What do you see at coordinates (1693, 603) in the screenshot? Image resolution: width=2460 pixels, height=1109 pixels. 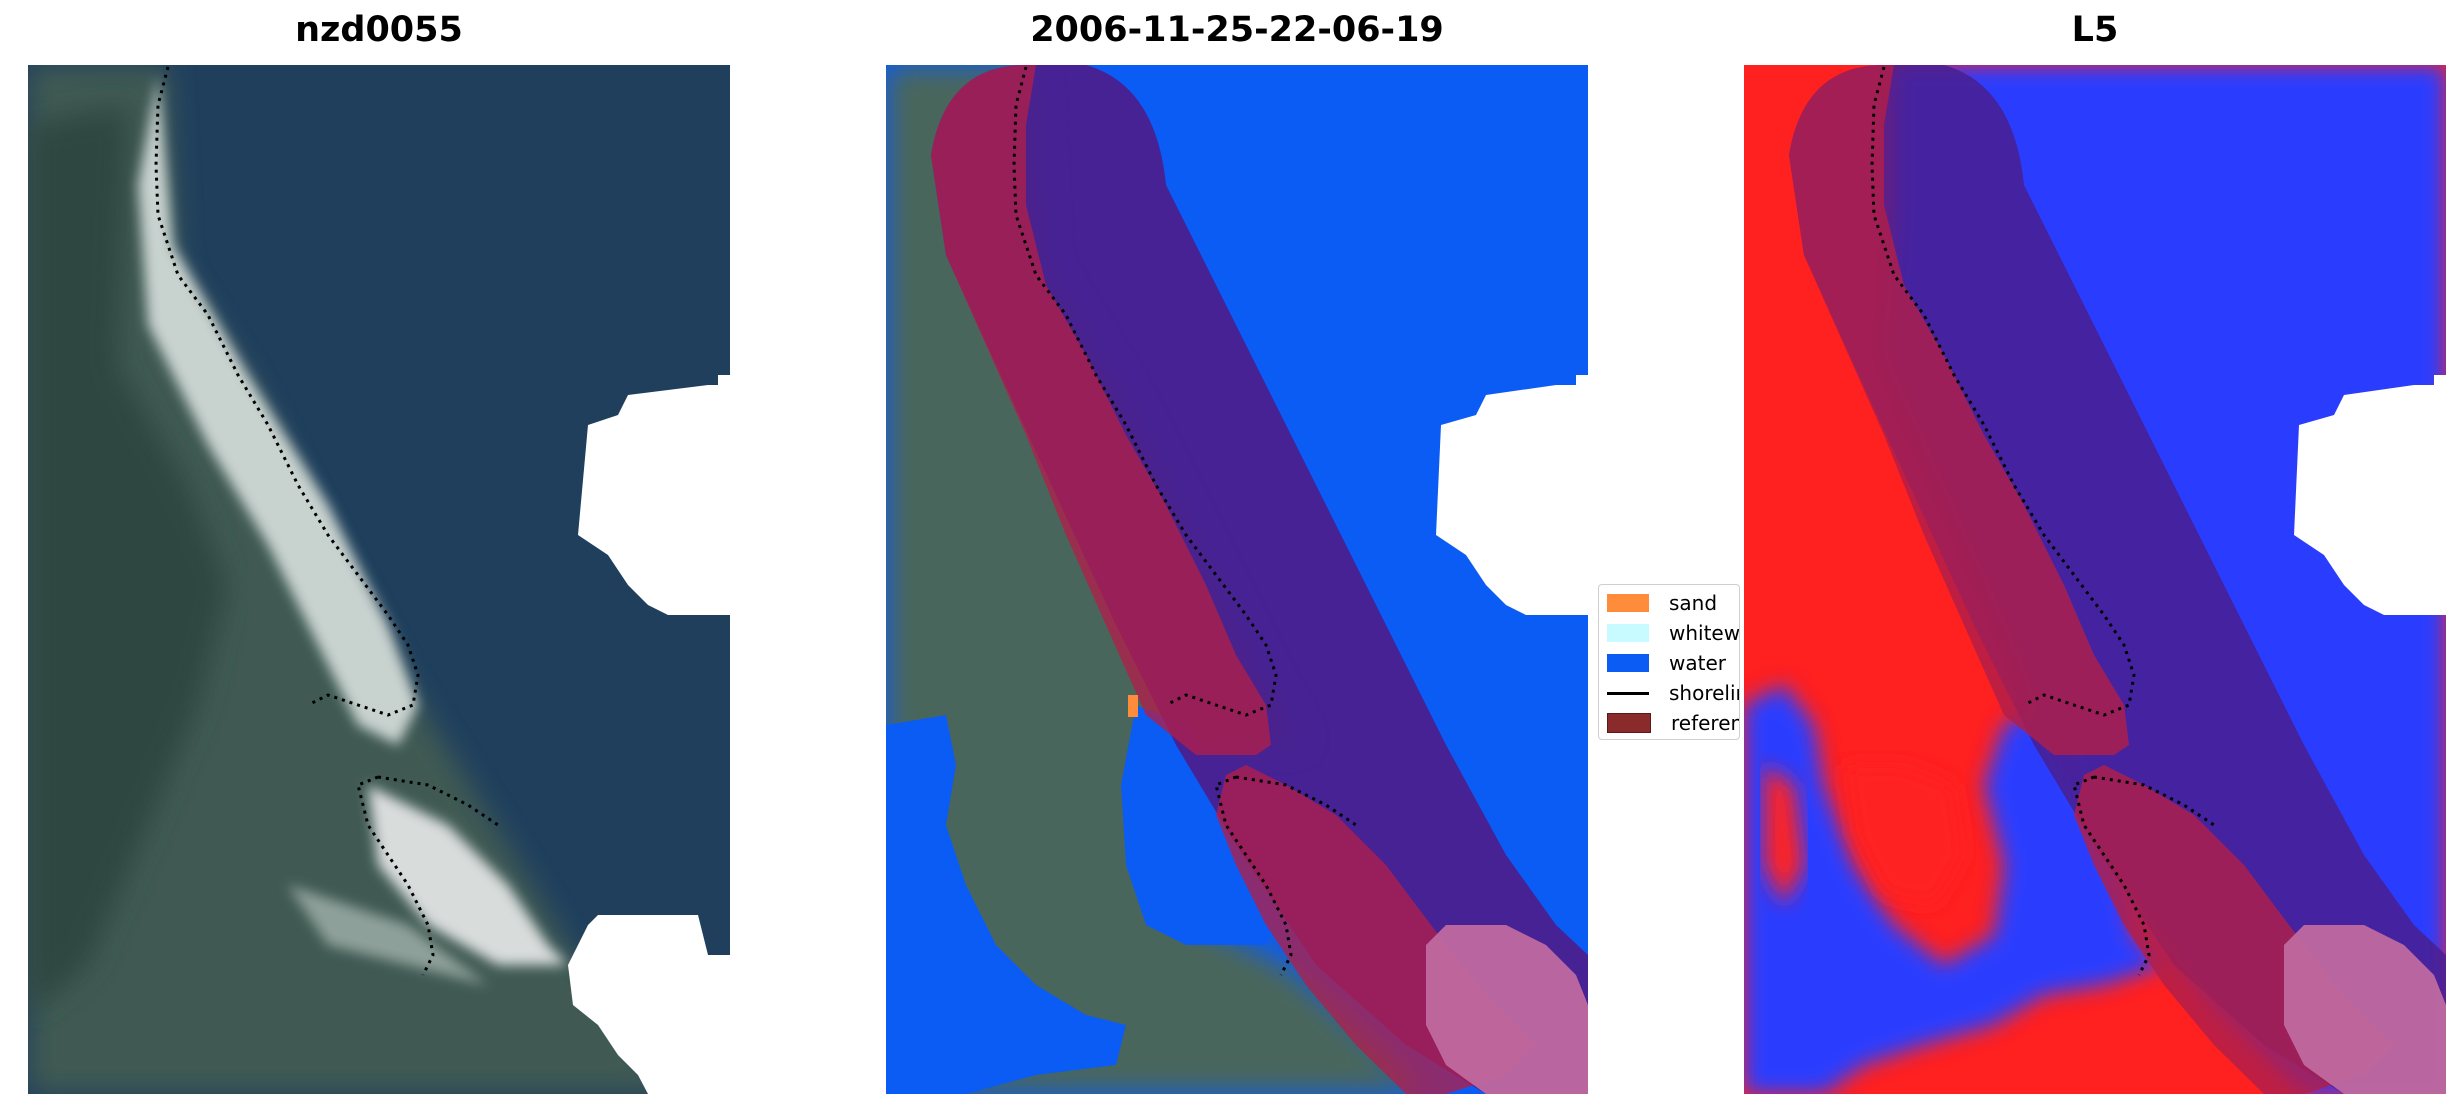 I see `legend-label-sand: sand` at bounding box center [1693, 603].